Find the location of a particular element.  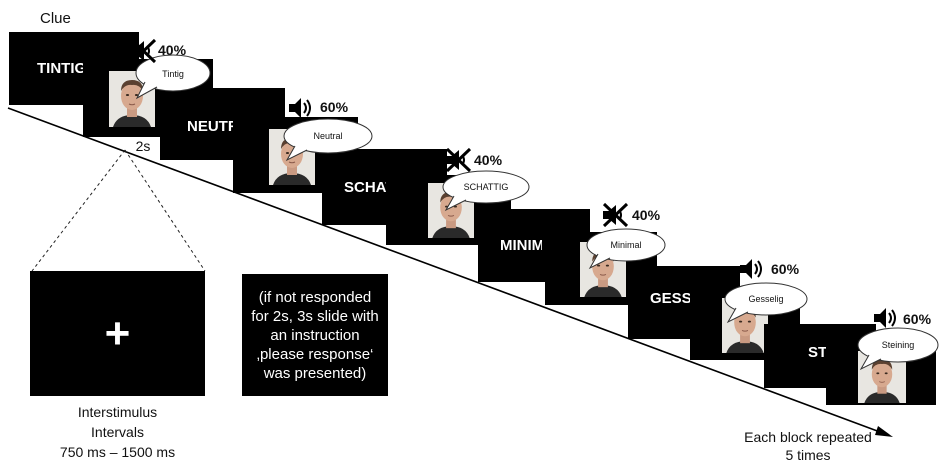

isi-line: 750 ms – 1500 ms is located at coordinates (117, 452).